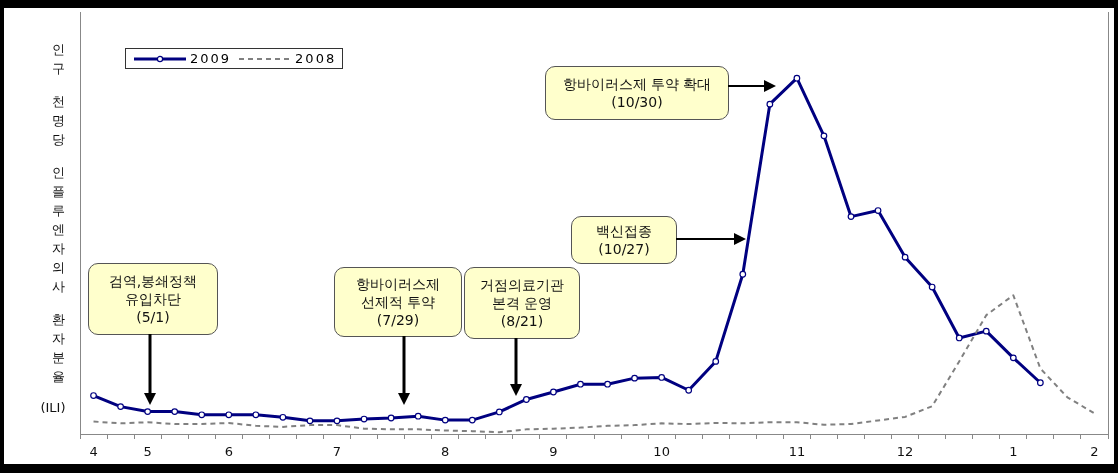 The image size is (1118, 473). What do you see at coordinates (211, 58) in the screenshot?
I see `legend-label: 2009` at bounding box center [211, 58].